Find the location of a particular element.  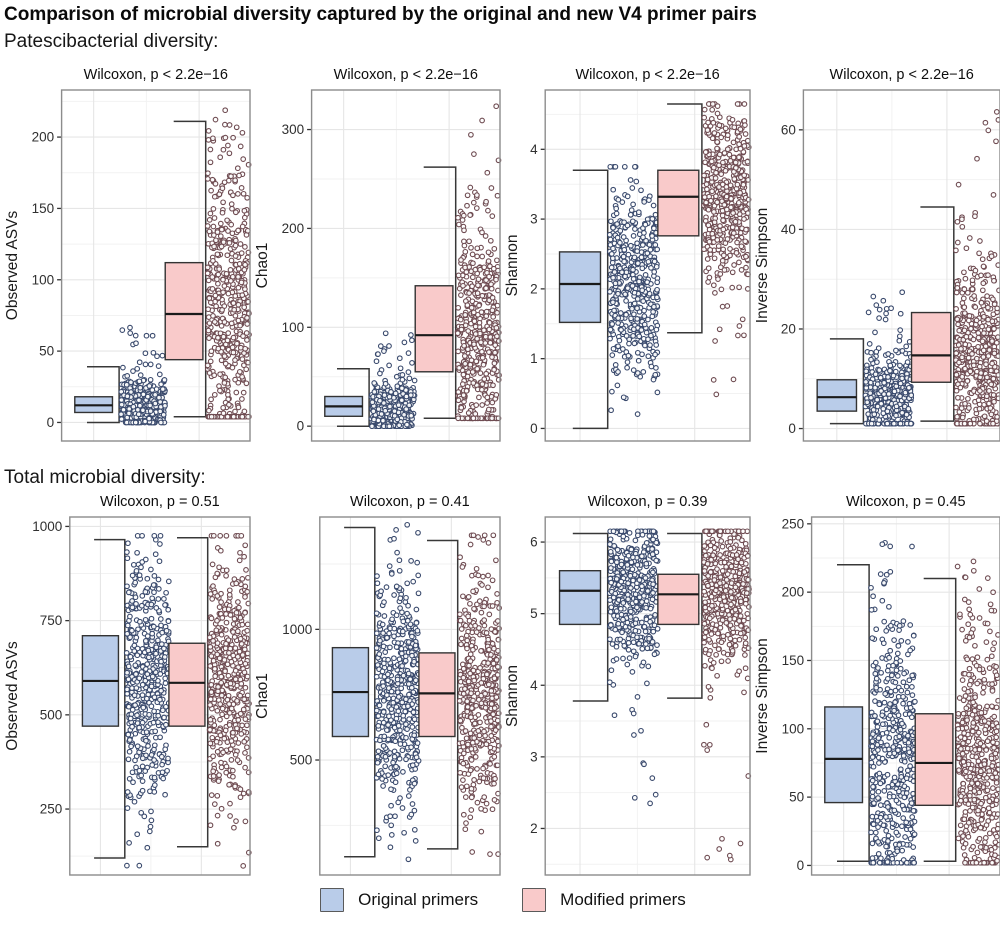

legend-item-original-primers: Original primers is located at coordinates (399, 900).